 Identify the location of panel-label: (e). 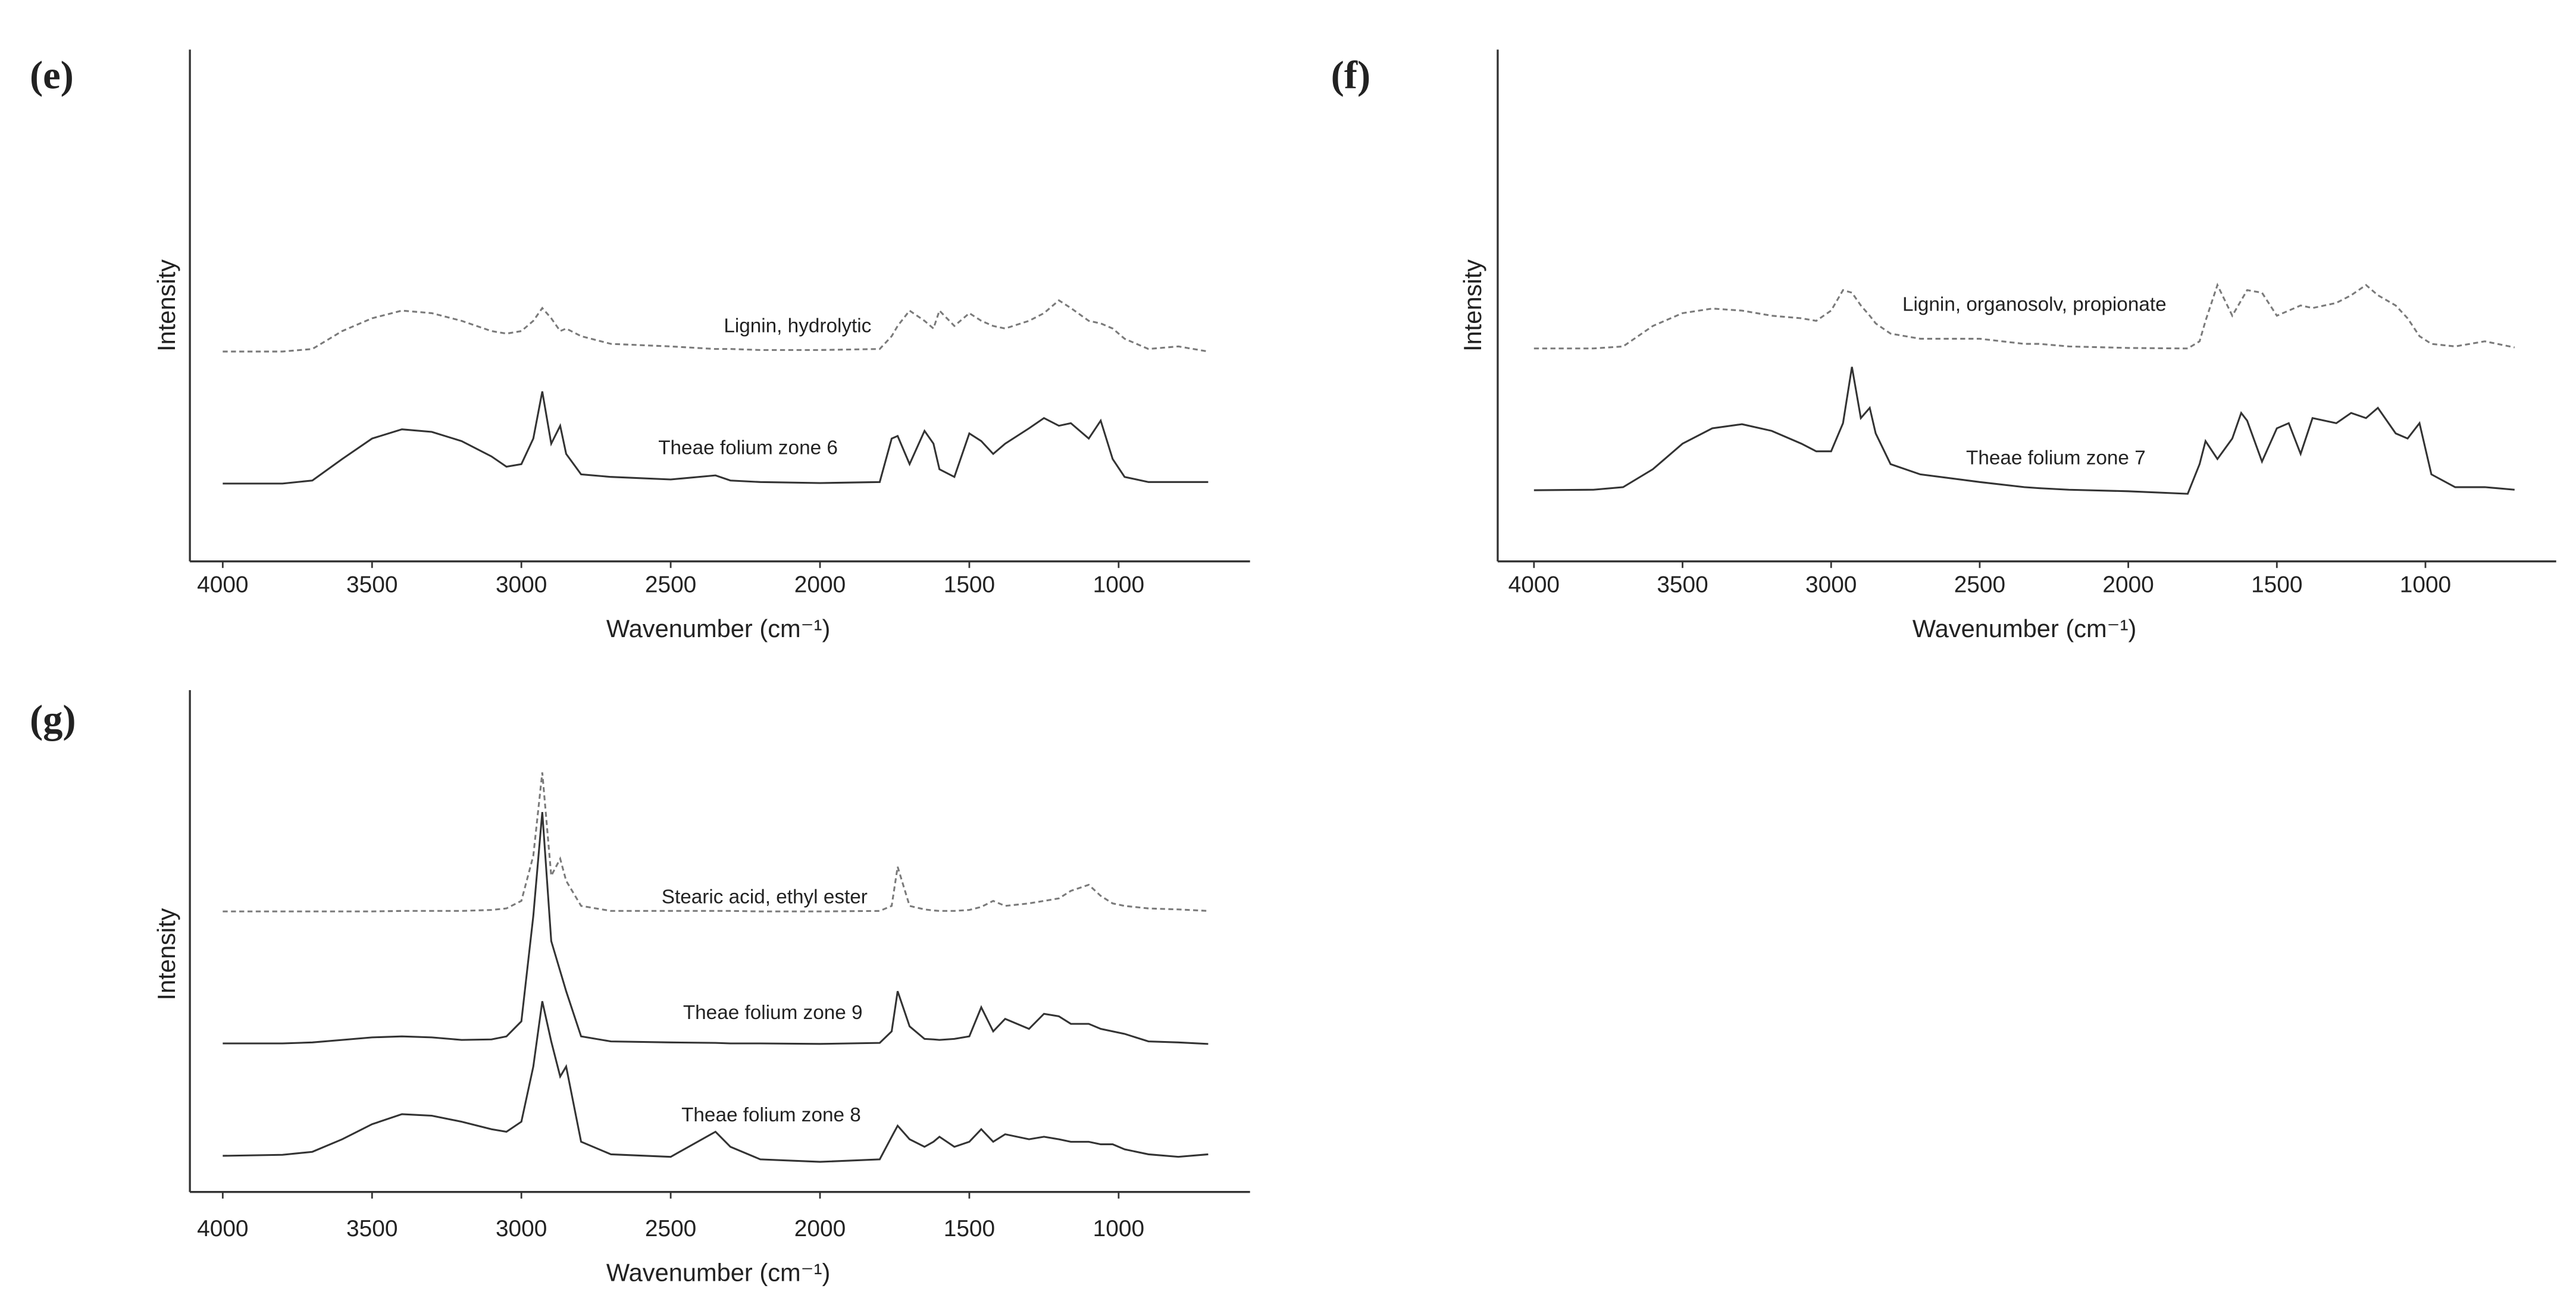
(52, 76).